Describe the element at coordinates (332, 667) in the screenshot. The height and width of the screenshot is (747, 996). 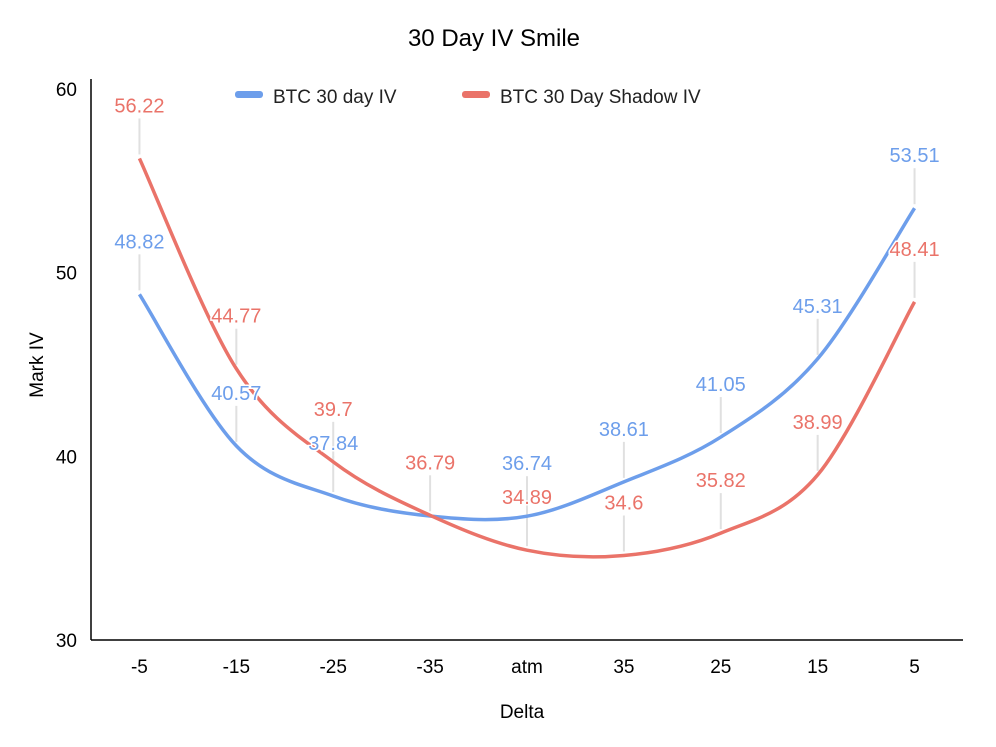
I see `x-tick-label: -25` at that location.